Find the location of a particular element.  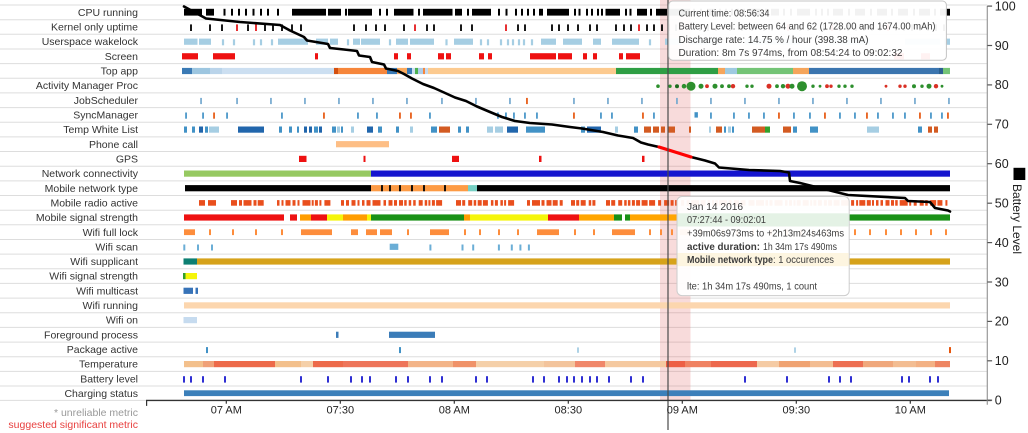

svg-text: Mobile radio active is located at coordinates (94, 203).